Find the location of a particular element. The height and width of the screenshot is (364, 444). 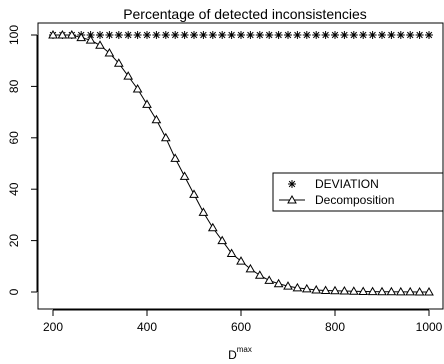

x-axis: 200 400 600 800 1000 is located at coordinates (243, 321).